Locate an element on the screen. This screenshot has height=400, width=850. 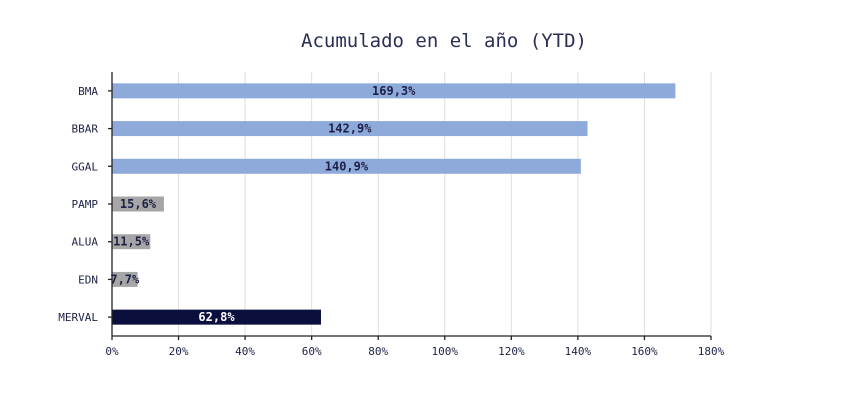
x-tick-label-6: 120% is located at coordinates (511, 351).